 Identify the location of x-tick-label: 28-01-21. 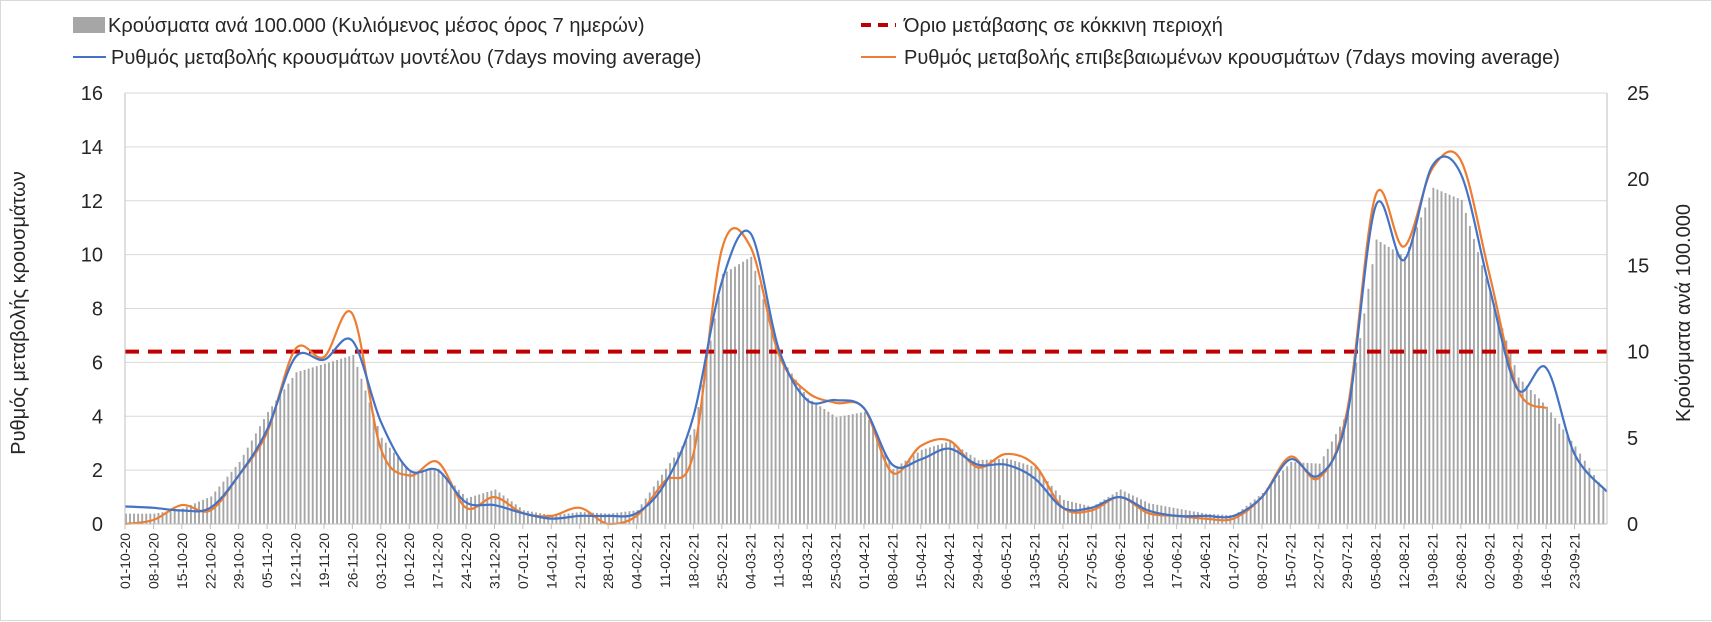
(608, 561).